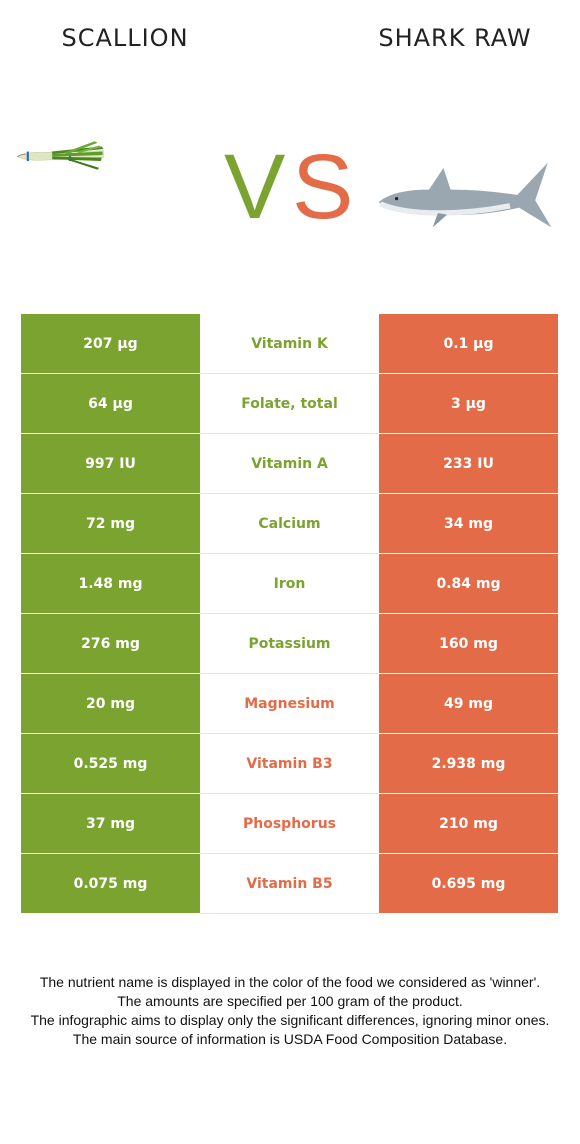 This screenshot has width=580, height=1144. Describe the element at coordinates (468, 464) in the screenshot. I see `right-value: 233 IU` at that location.